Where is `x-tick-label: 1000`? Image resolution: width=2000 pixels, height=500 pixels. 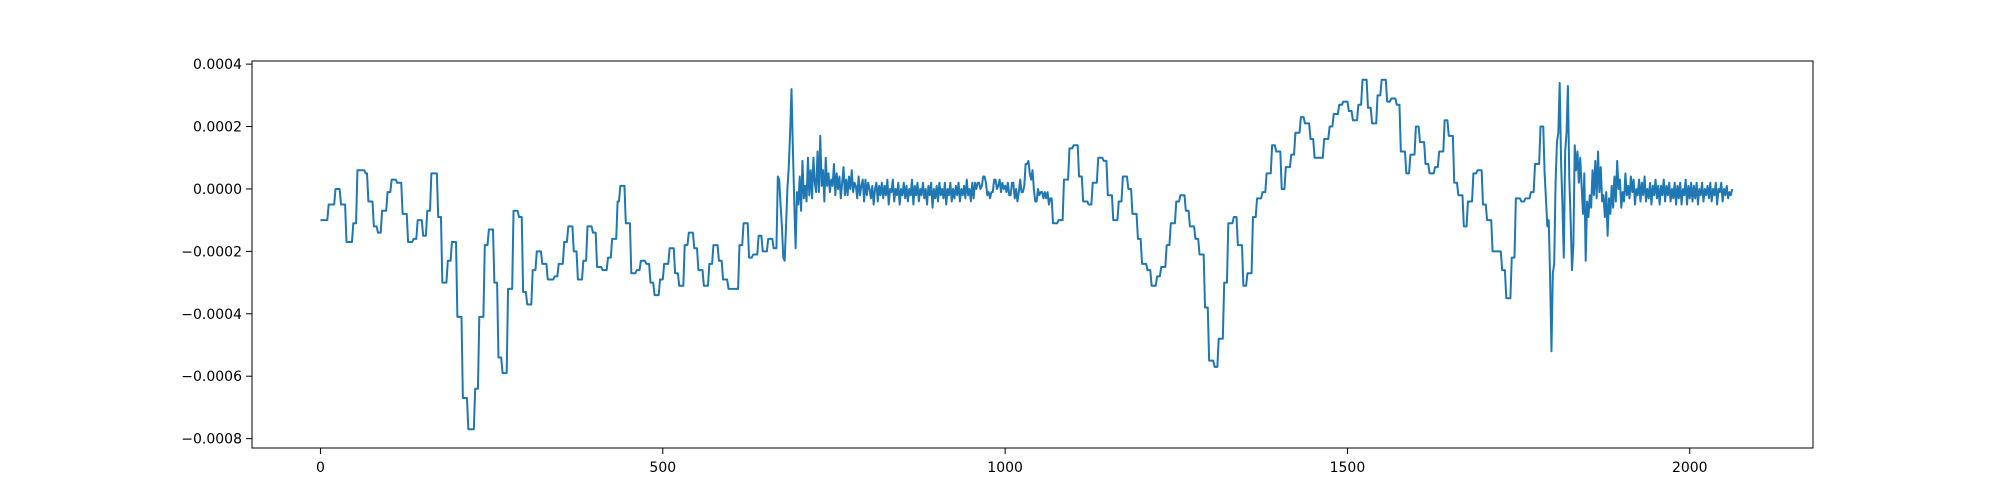 x-tick-label: 1000 is located at coordinates (1005, 468).